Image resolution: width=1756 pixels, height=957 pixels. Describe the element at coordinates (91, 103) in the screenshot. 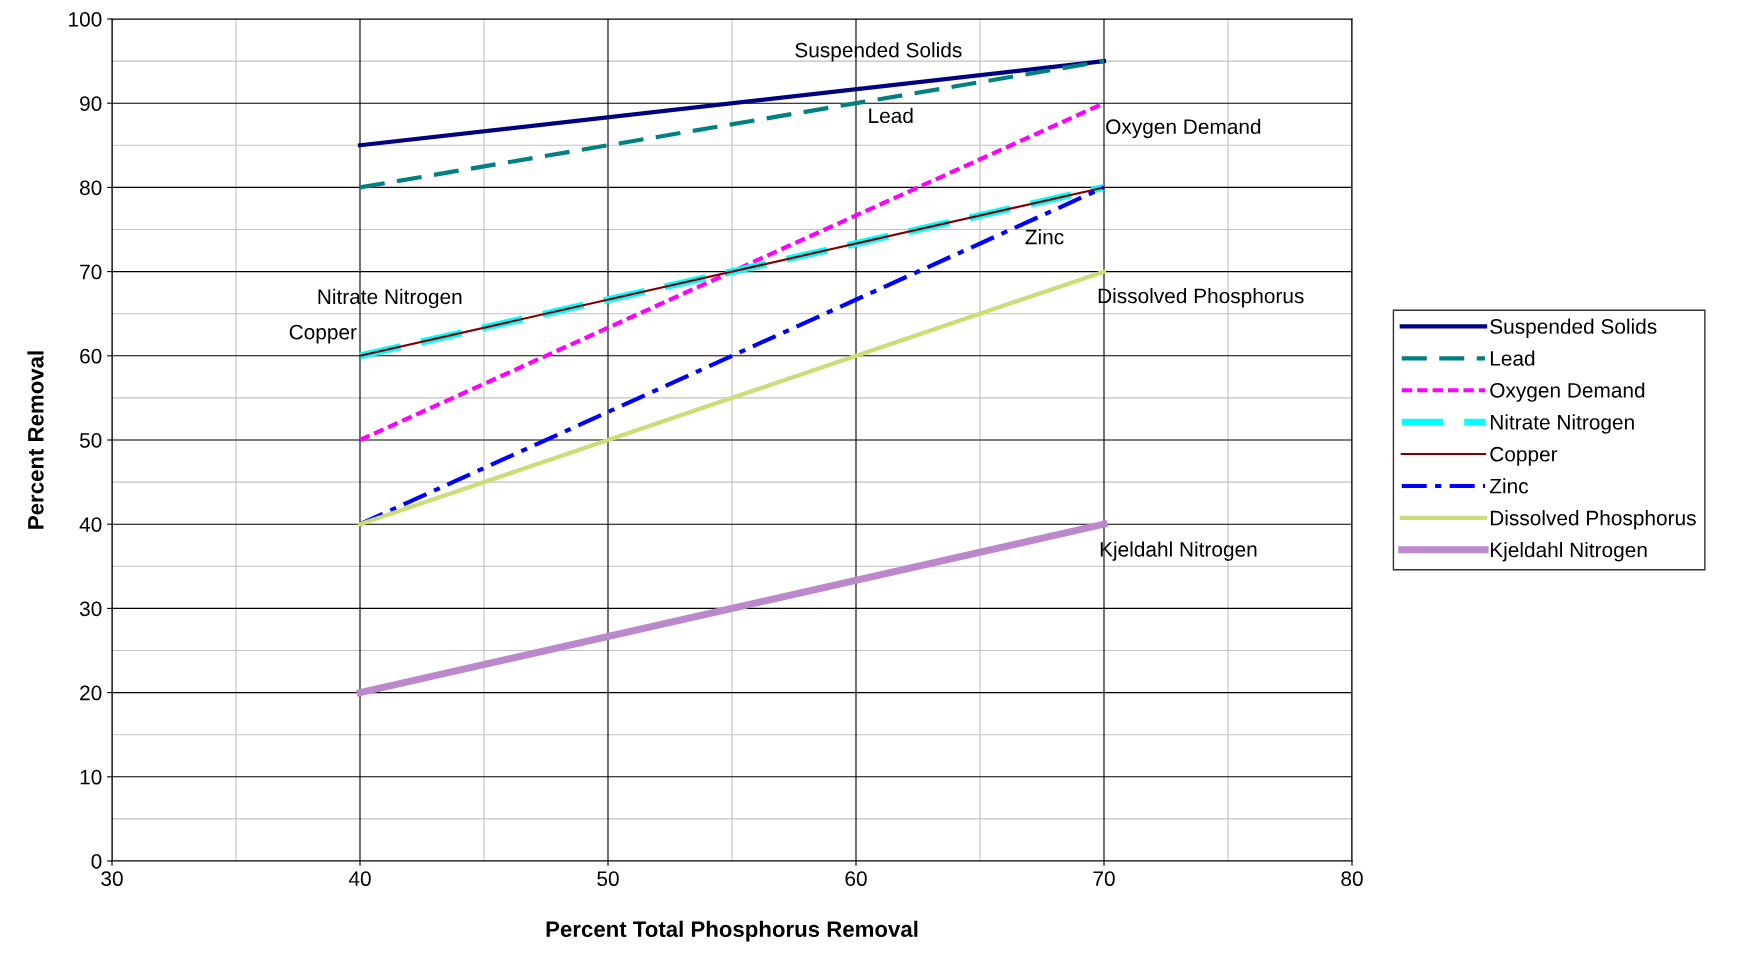

I see `y-tick-label: 90` at that location.